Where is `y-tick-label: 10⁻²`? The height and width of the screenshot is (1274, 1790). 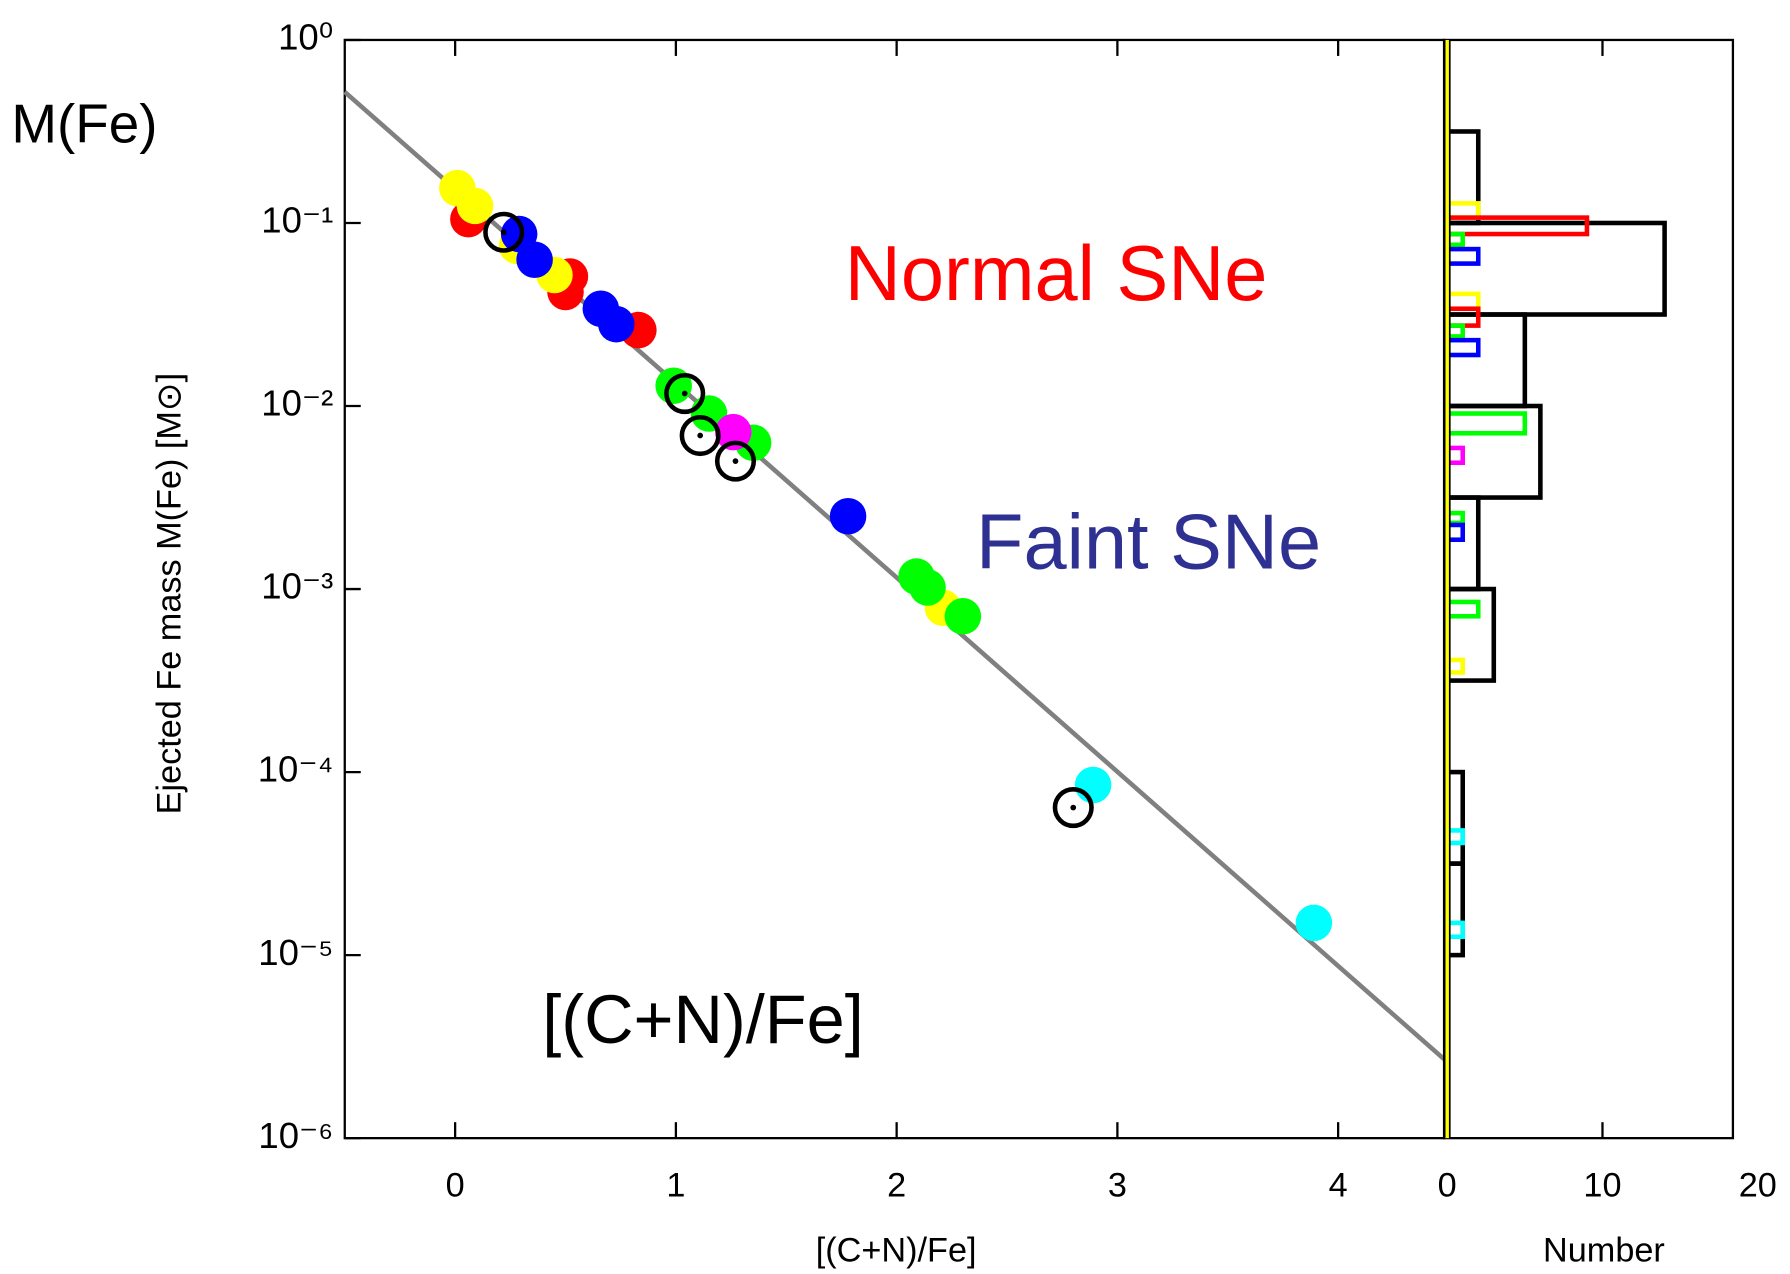 y-tick-label: 10⁻² is located at coordinates (297, 403).